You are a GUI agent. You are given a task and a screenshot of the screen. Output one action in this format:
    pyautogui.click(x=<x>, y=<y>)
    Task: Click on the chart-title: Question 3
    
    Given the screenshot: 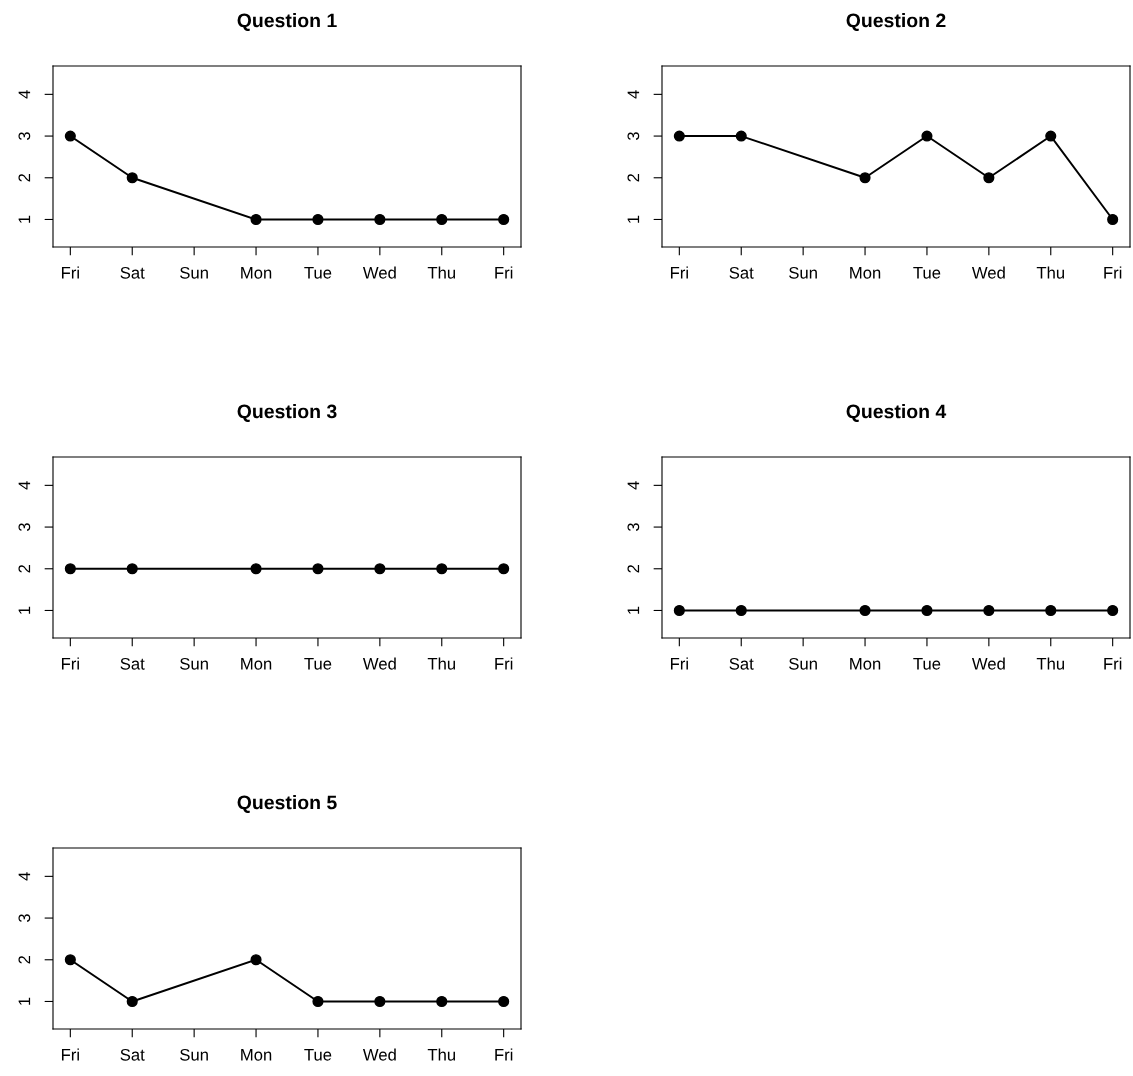 What is the action you would take?
    pyautogui.click(x=287, y=413)
    